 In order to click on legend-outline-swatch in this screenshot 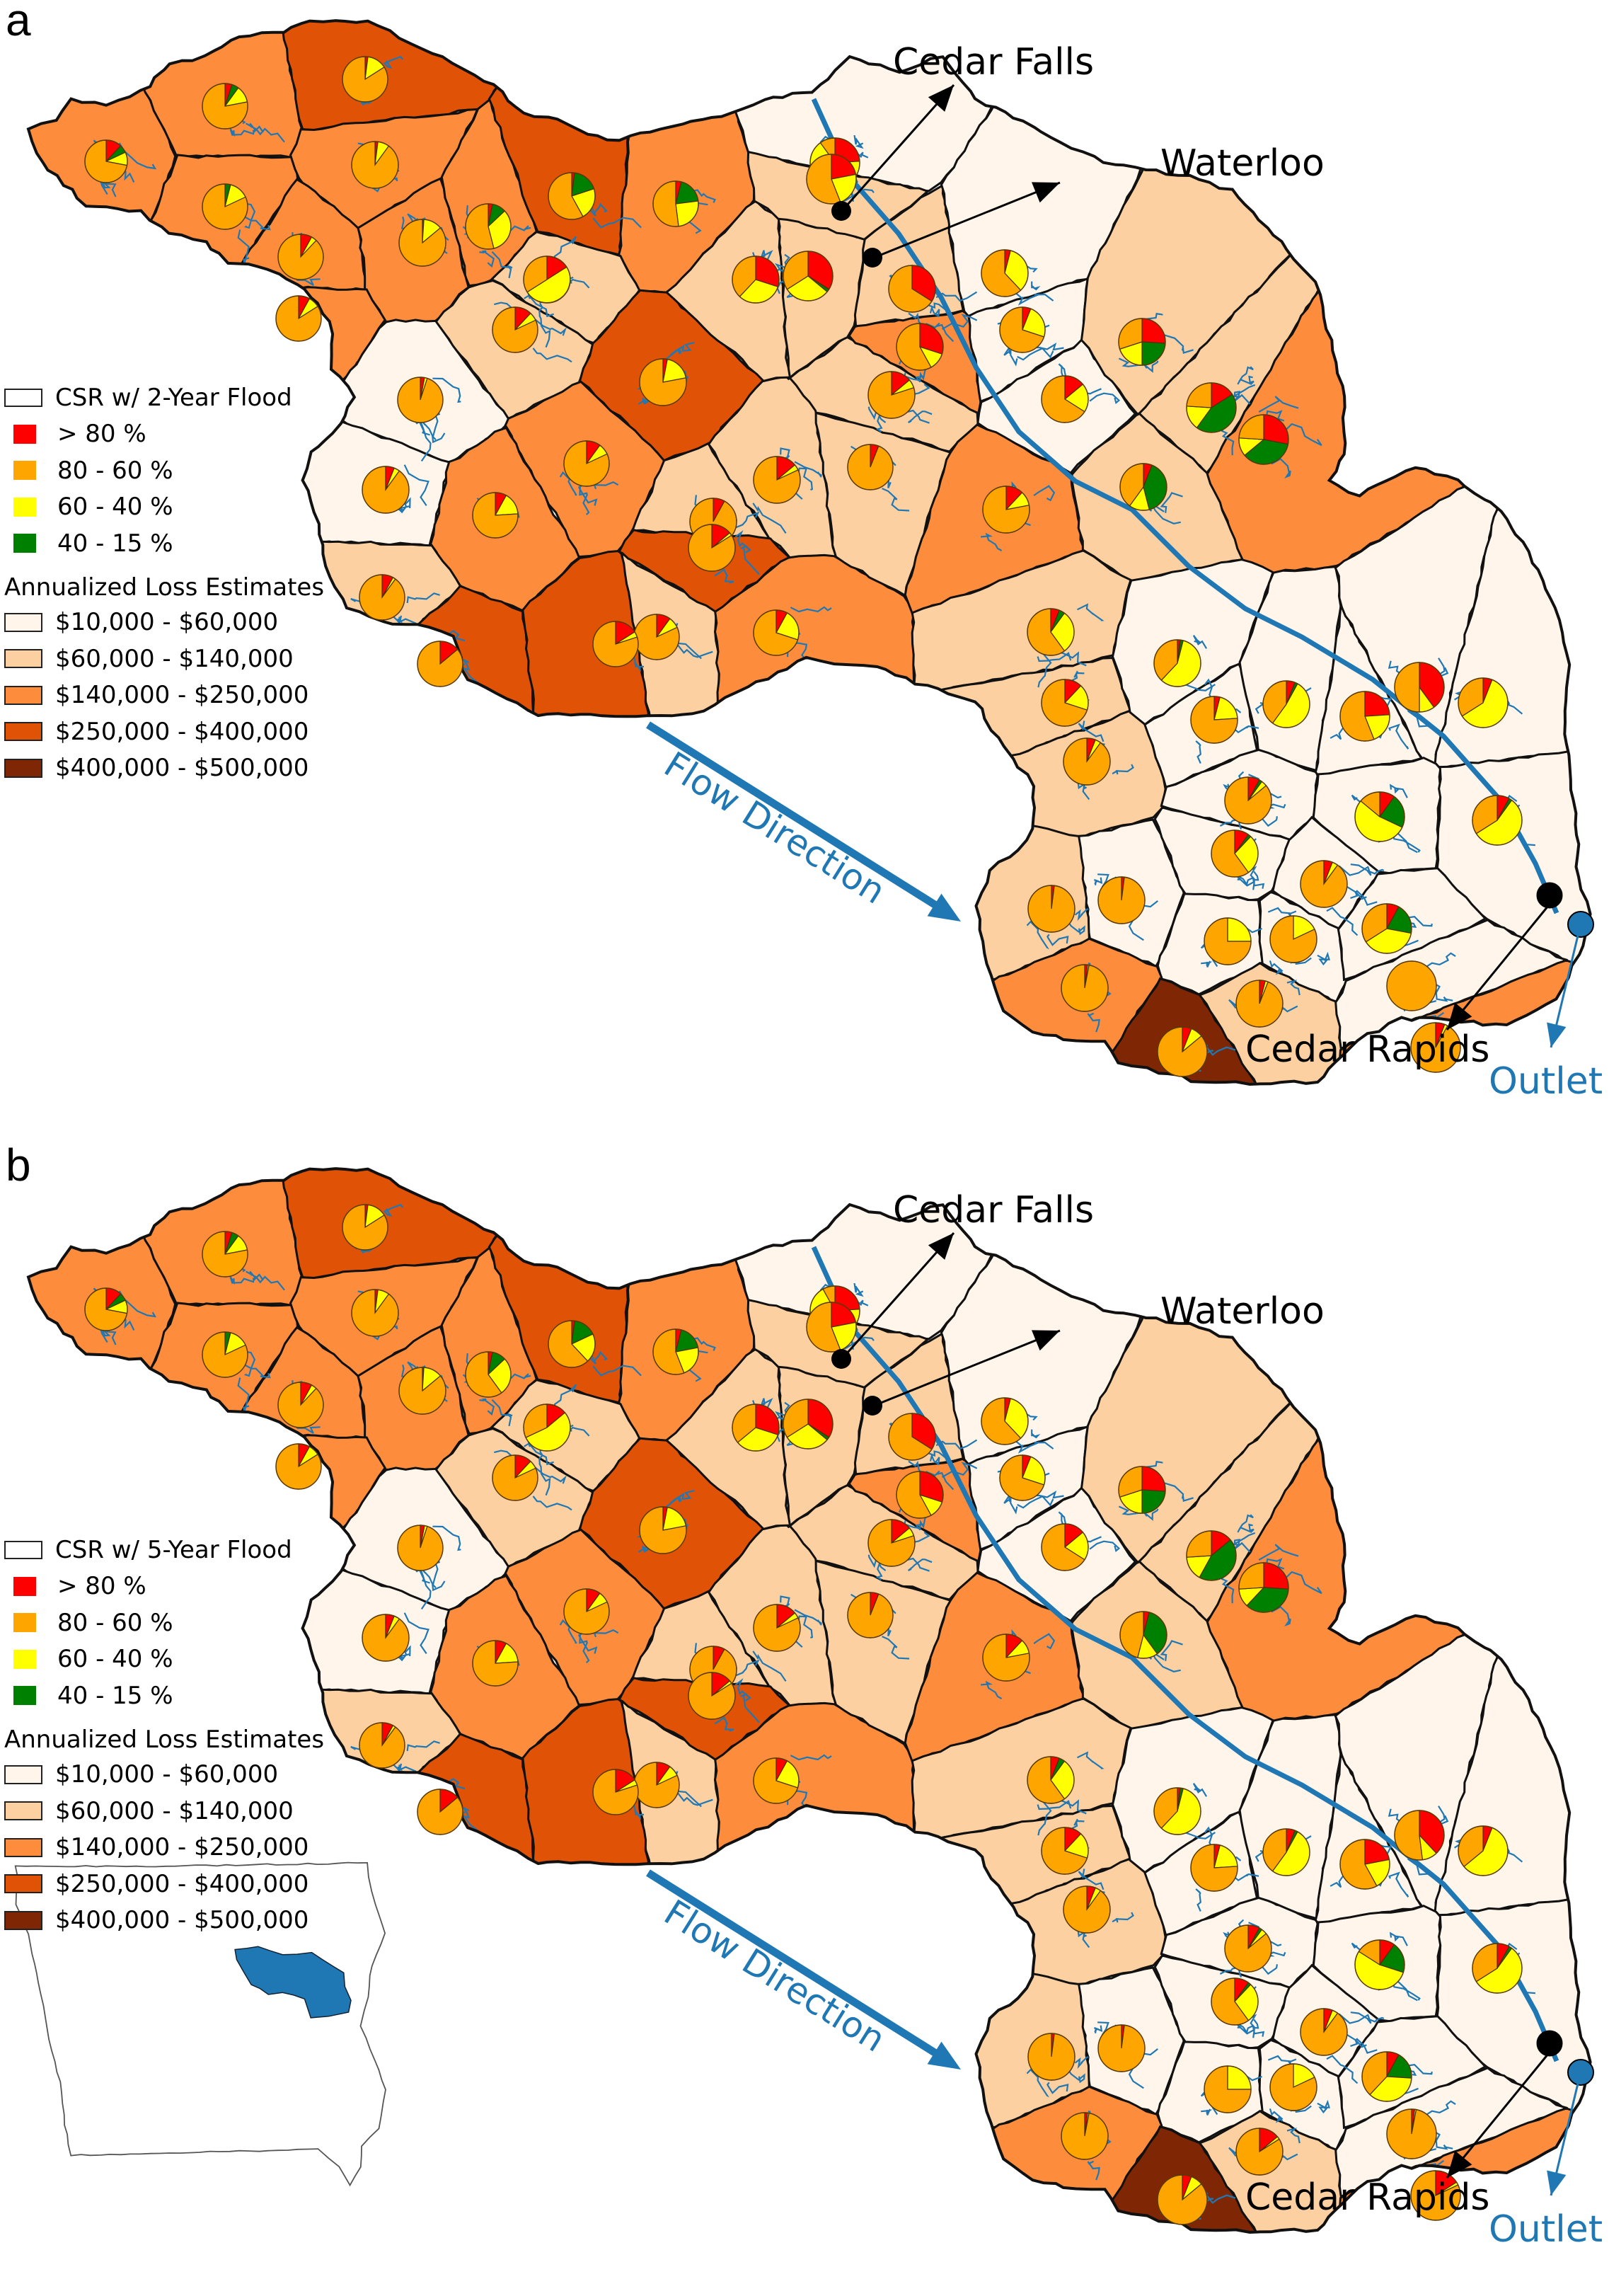, I will do `click(23, 397)`.